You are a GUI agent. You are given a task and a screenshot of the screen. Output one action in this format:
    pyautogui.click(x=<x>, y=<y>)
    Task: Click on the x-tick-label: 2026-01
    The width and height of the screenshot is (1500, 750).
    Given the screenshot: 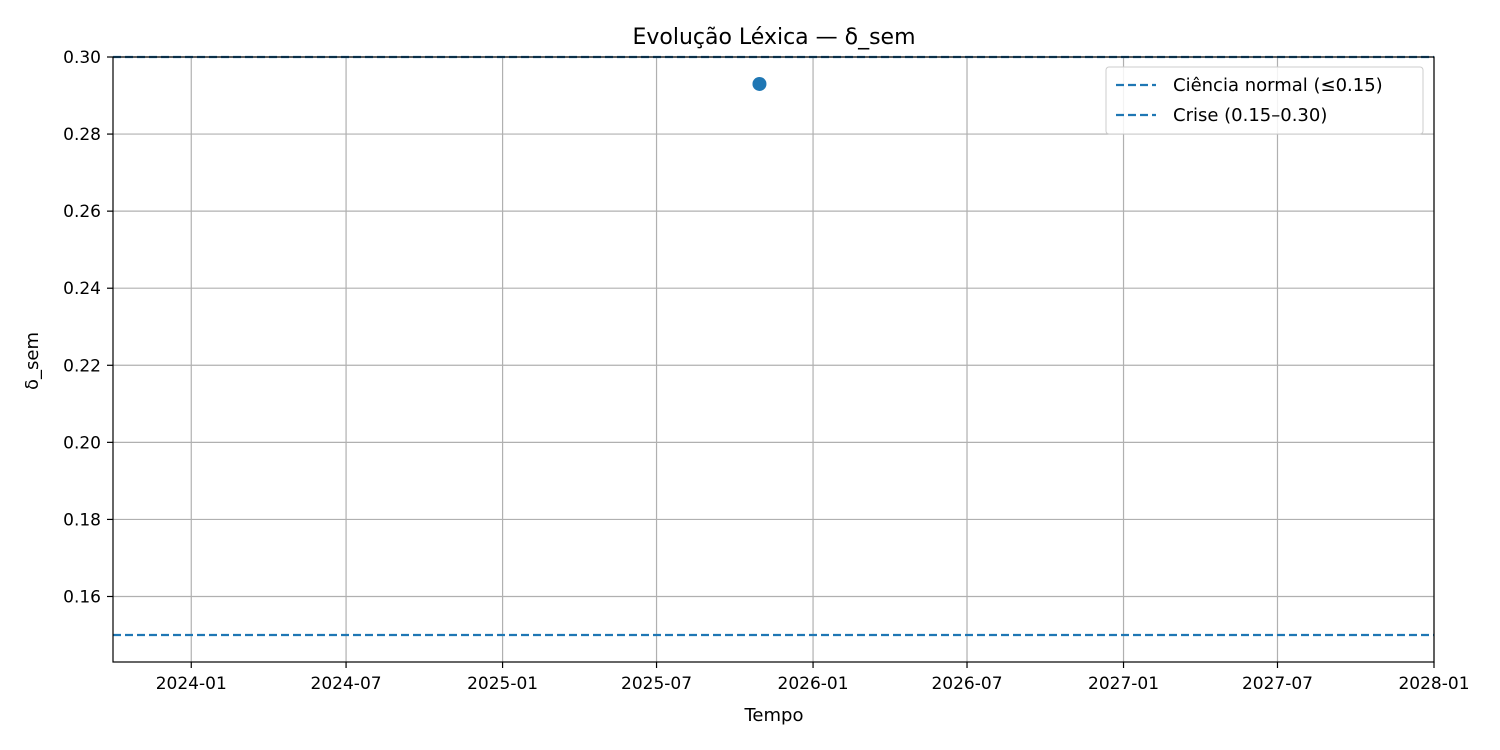 What is the action you would take?
    pyautogui.click(x=813, y=684)
    